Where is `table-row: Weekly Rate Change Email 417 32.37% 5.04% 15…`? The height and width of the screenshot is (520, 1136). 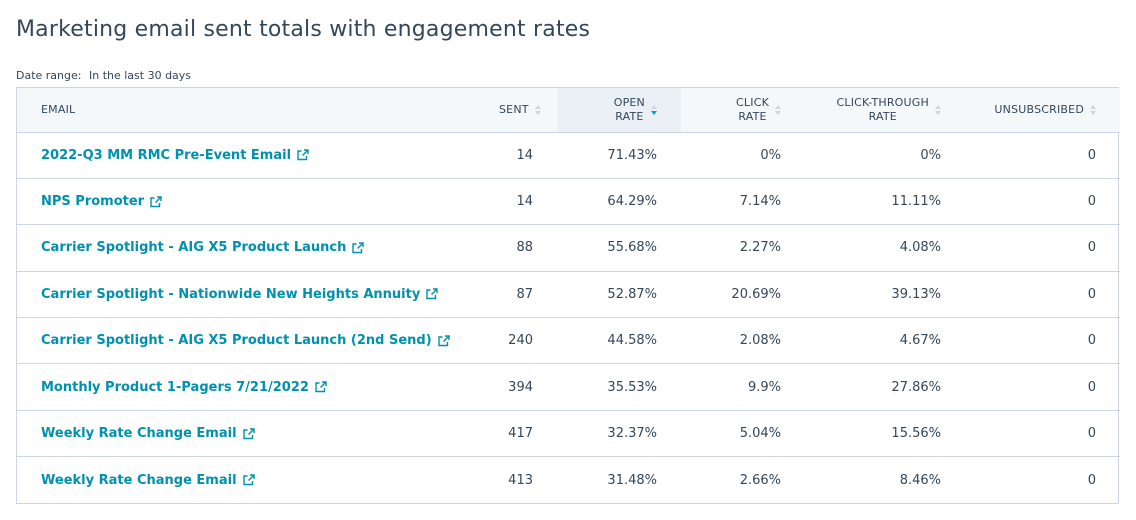 table-row: Weekly Rate Change Email 417 32.37% 5.04% 15… is located at coordinates (568, 433).